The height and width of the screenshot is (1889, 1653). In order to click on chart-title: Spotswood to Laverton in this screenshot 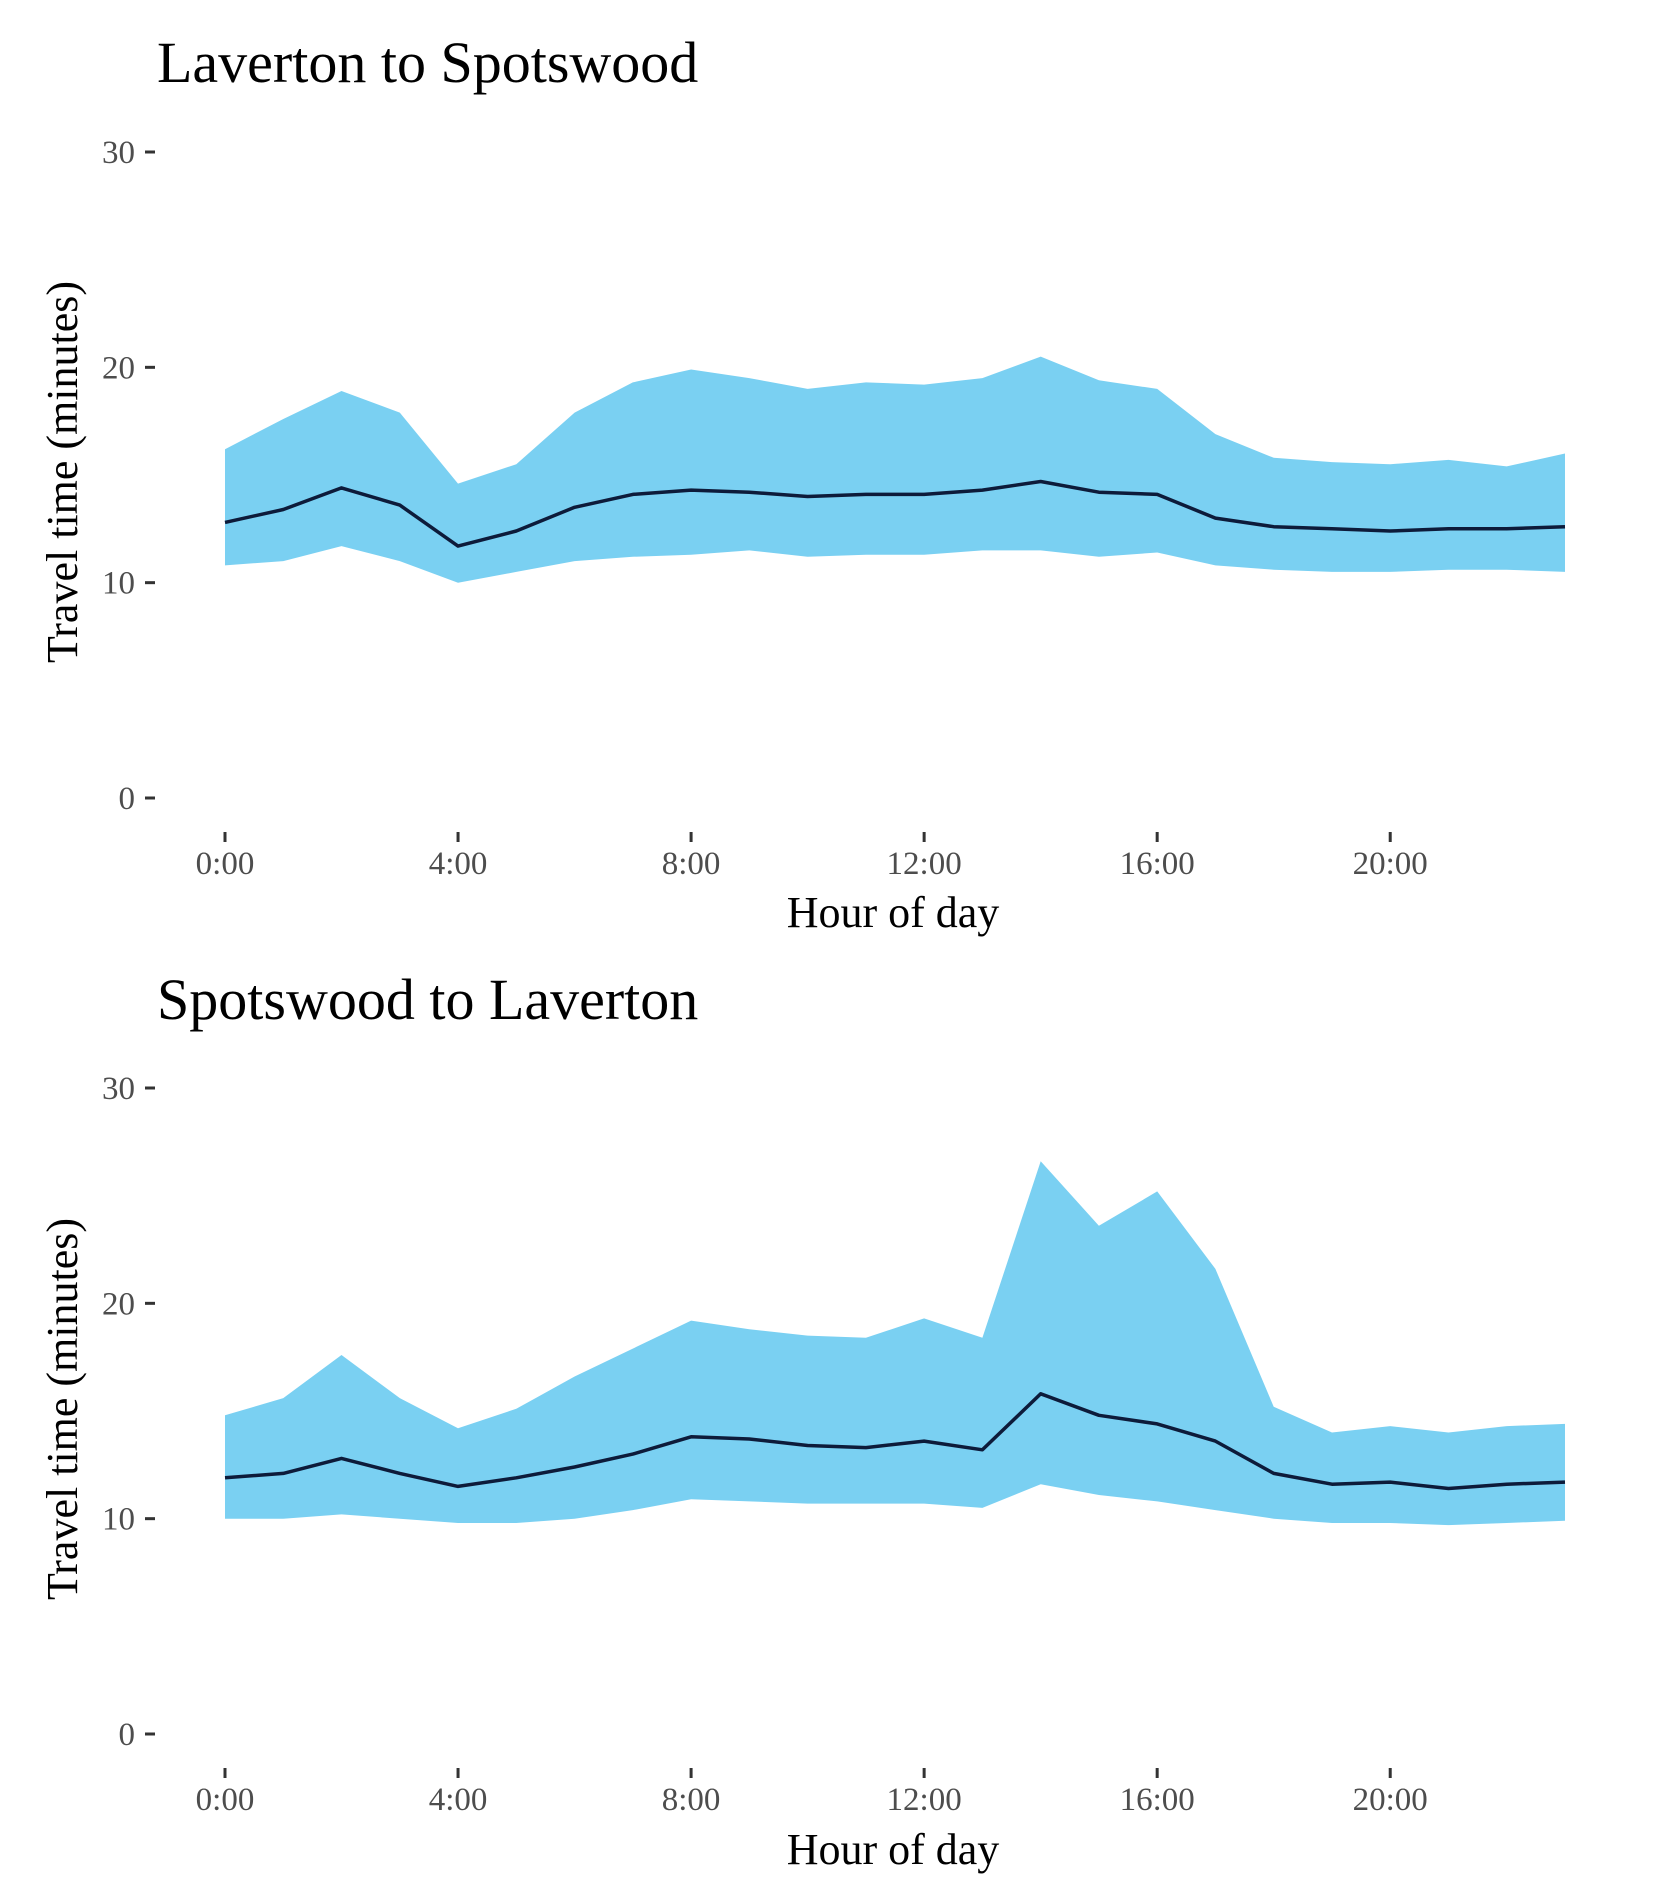, I will do `click(427, 999)`.